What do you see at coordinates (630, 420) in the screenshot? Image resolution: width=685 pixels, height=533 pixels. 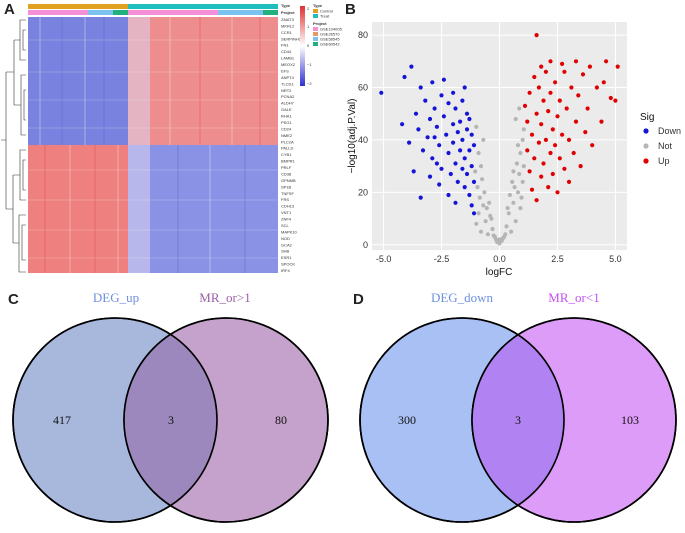 I see `venn-d-right-count: 103` at bounding box center [630, 420].